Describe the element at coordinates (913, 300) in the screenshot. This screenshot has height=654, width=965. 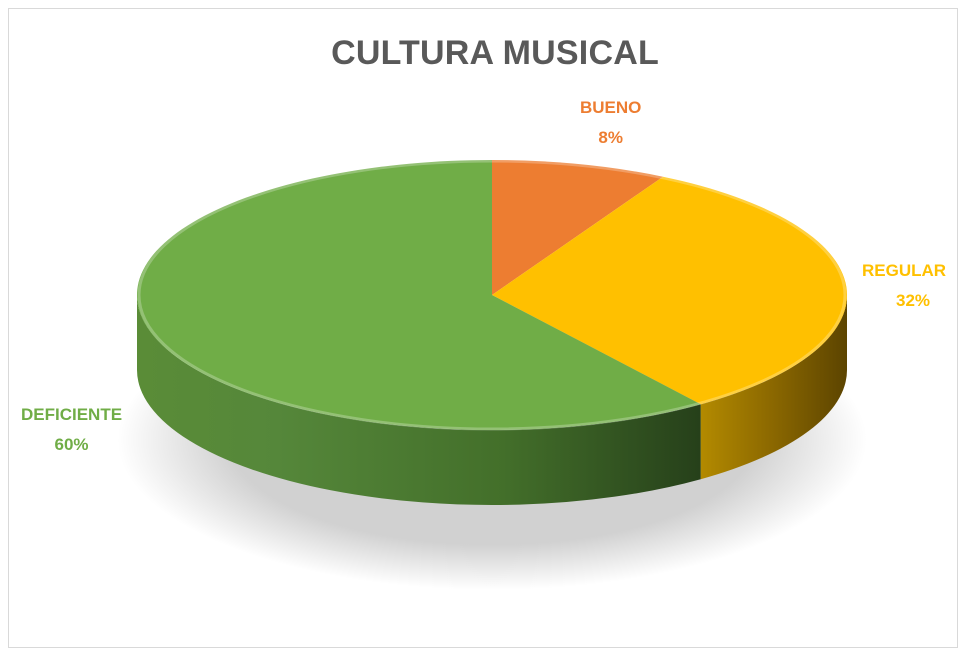
I see `slice-label-regular-value: 32%` at that location.